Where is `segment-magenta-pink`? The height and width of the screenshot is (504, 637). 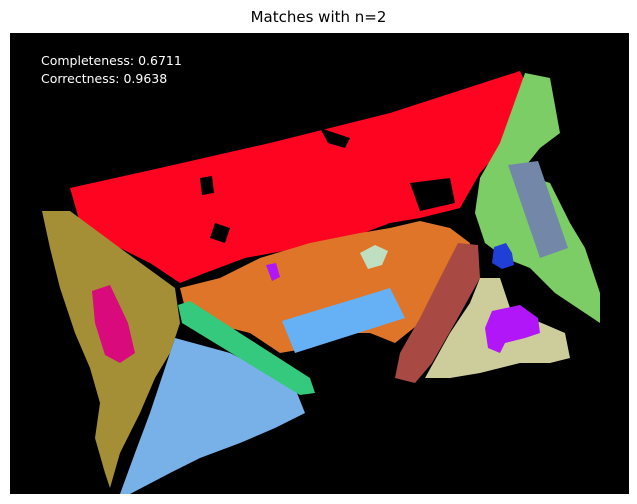 segment-magenta-pink is located at coordinates (113, 324).